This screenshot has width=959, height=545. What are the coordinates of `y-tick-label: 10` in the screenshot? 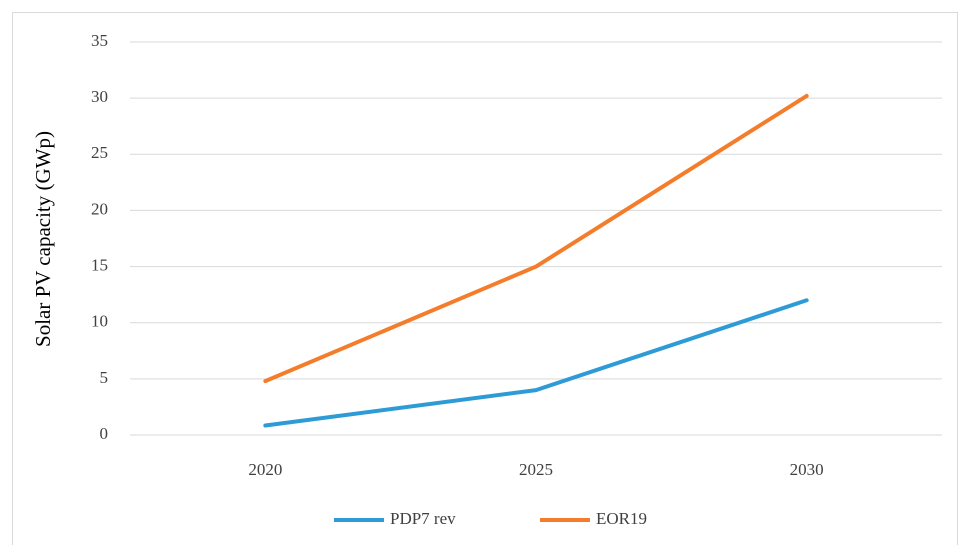 It's located at (99, 321).